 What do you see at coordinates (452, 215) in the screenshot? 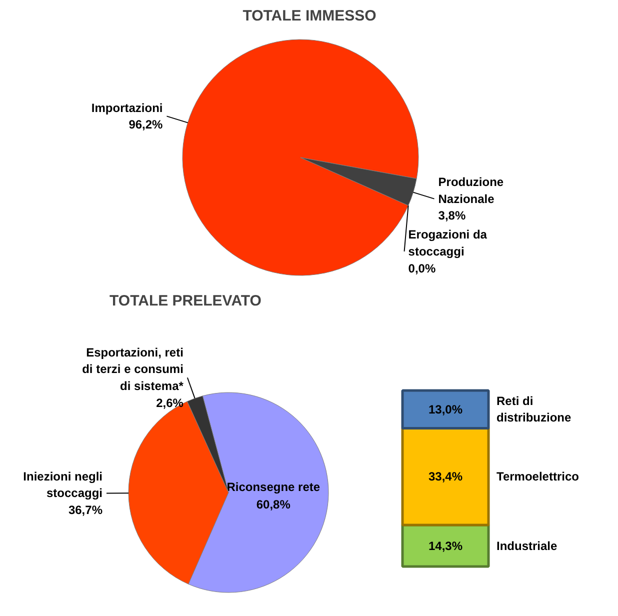
I see `data-label: 3,8%` at bounding box center [452, 215].